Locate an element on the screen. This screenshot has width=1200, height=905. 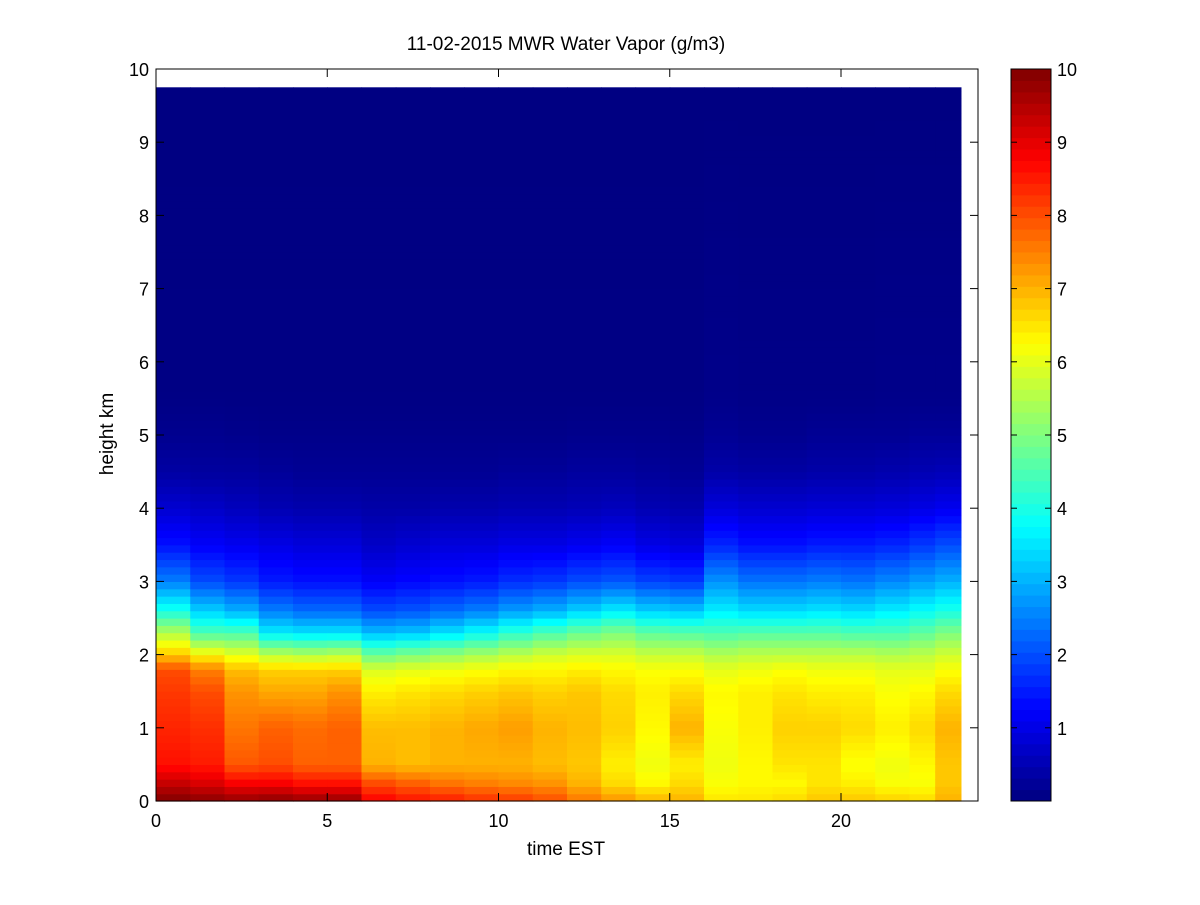
colorbar-swatch is located at coordinates (1031, 749).